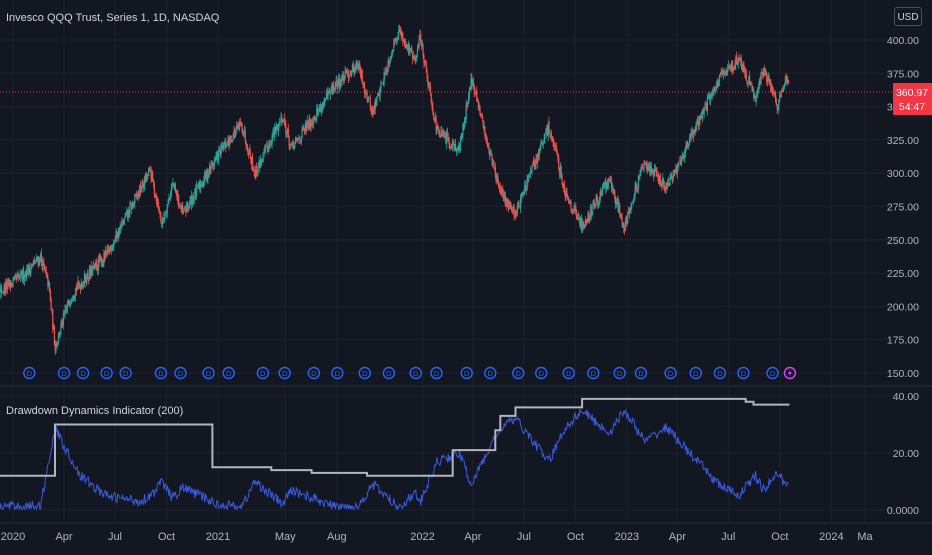  I want to click on indicator-tick-label: 40.00, so click(906, 397).